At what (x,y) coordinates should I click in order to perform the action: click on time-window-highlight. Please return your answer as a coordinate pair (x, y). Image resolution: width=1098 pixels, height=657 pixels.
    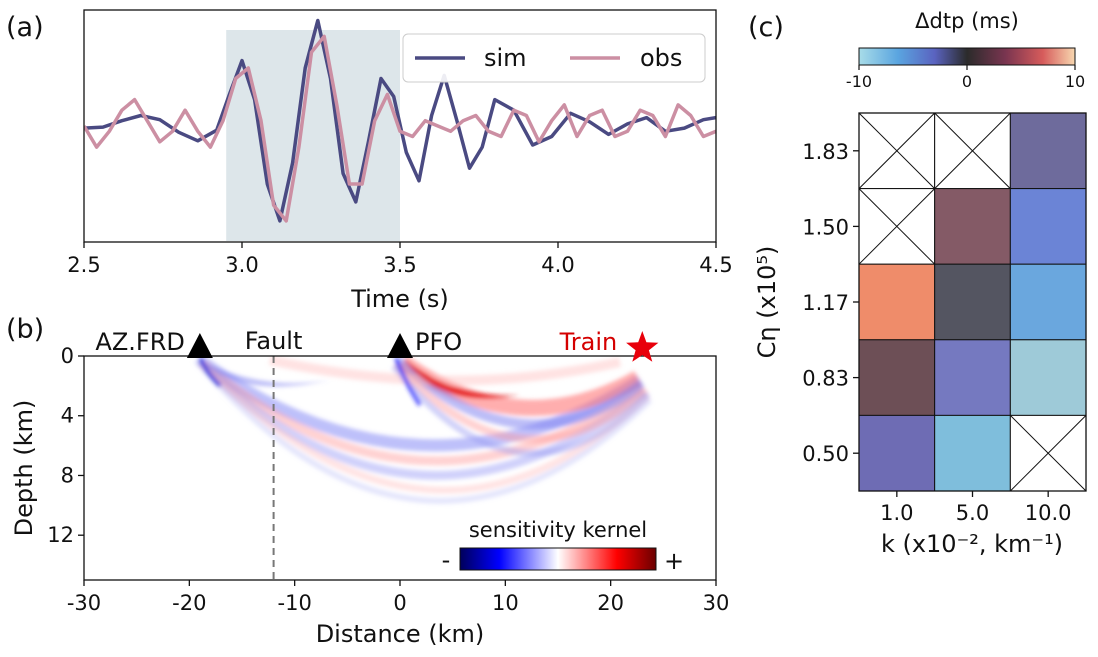
    Looking at the image, I should click on (313, 135).